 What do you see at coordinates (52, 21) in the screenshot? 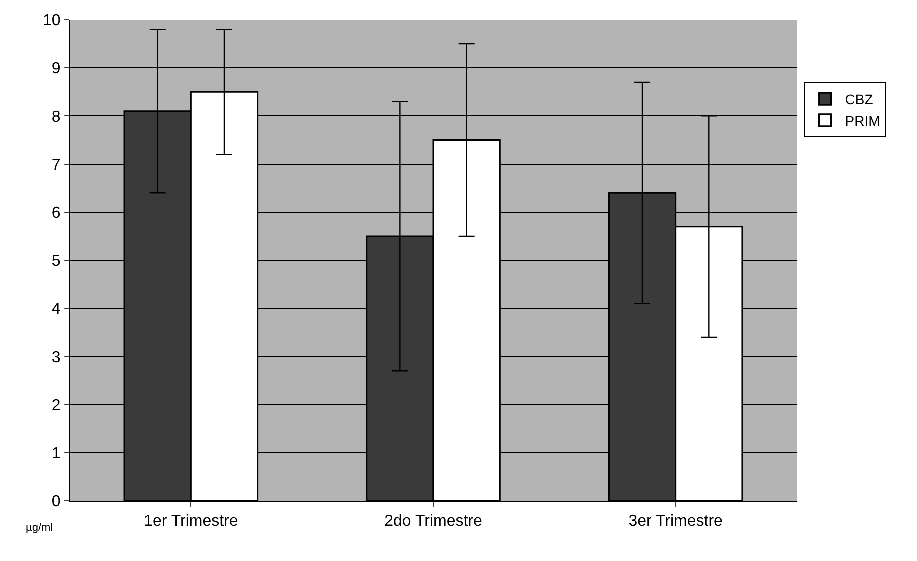
I see `y-tick-label: 10` at bounding box center [52, 21].